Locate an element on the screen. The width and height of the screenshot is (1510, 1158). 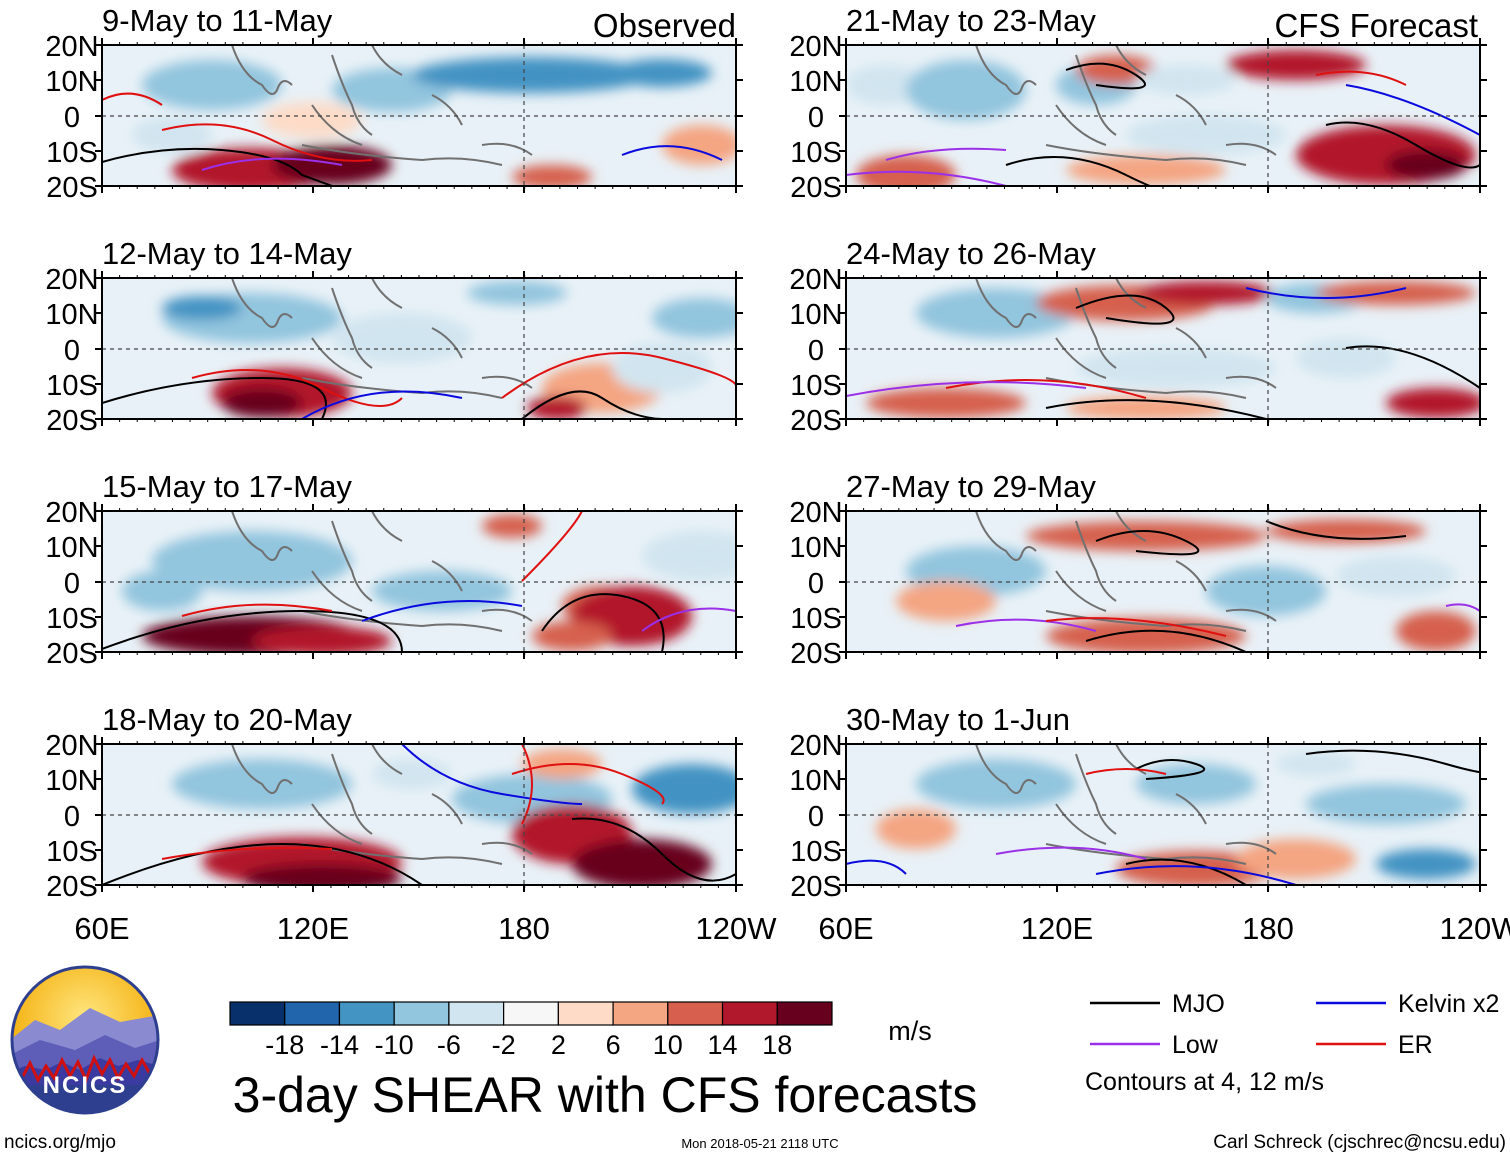
x-tick-label: 120E is located at coordinates (313, 928).